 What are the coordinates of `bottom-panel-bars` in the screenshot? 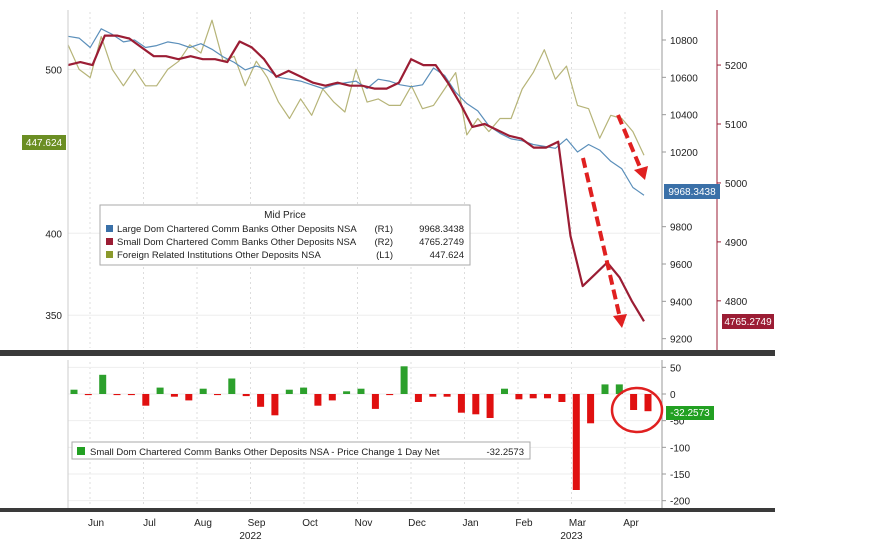 It's located at (361, 428).